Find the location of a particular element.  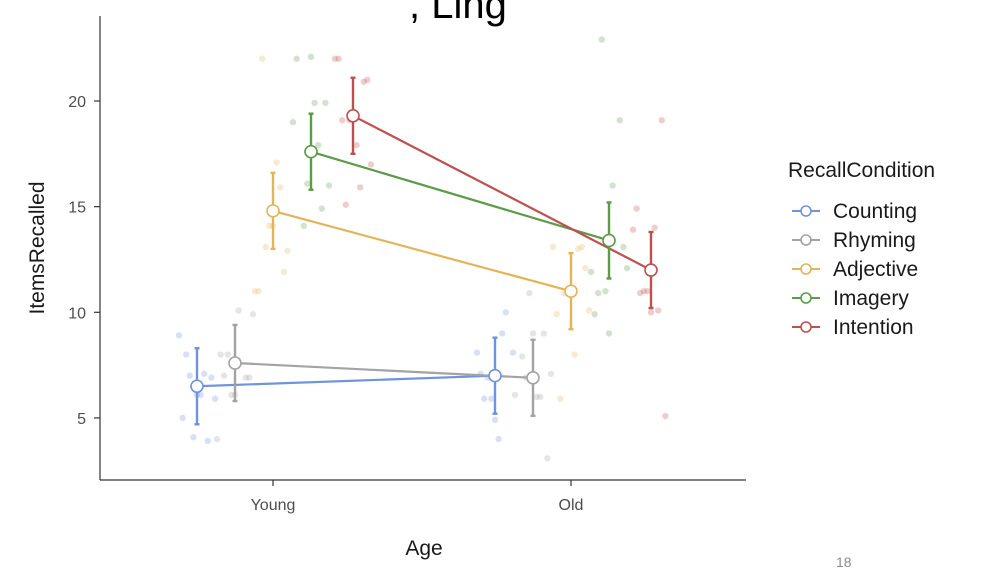

x-axis-ticks: Young Old is located at coordinates (417, 497).